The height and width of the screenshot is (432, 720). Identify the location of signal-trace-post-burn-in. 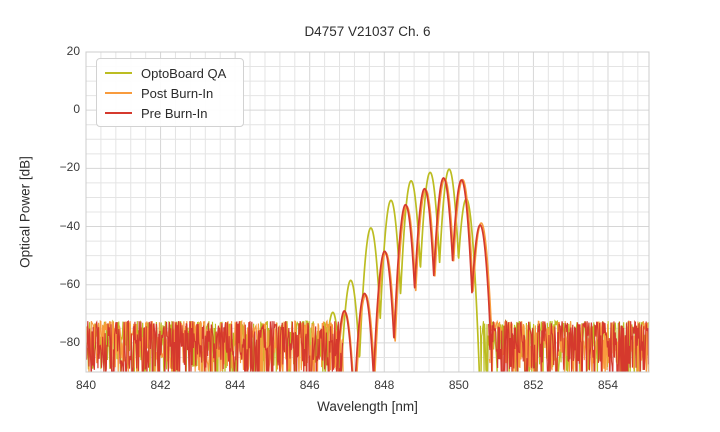
(414, 274).